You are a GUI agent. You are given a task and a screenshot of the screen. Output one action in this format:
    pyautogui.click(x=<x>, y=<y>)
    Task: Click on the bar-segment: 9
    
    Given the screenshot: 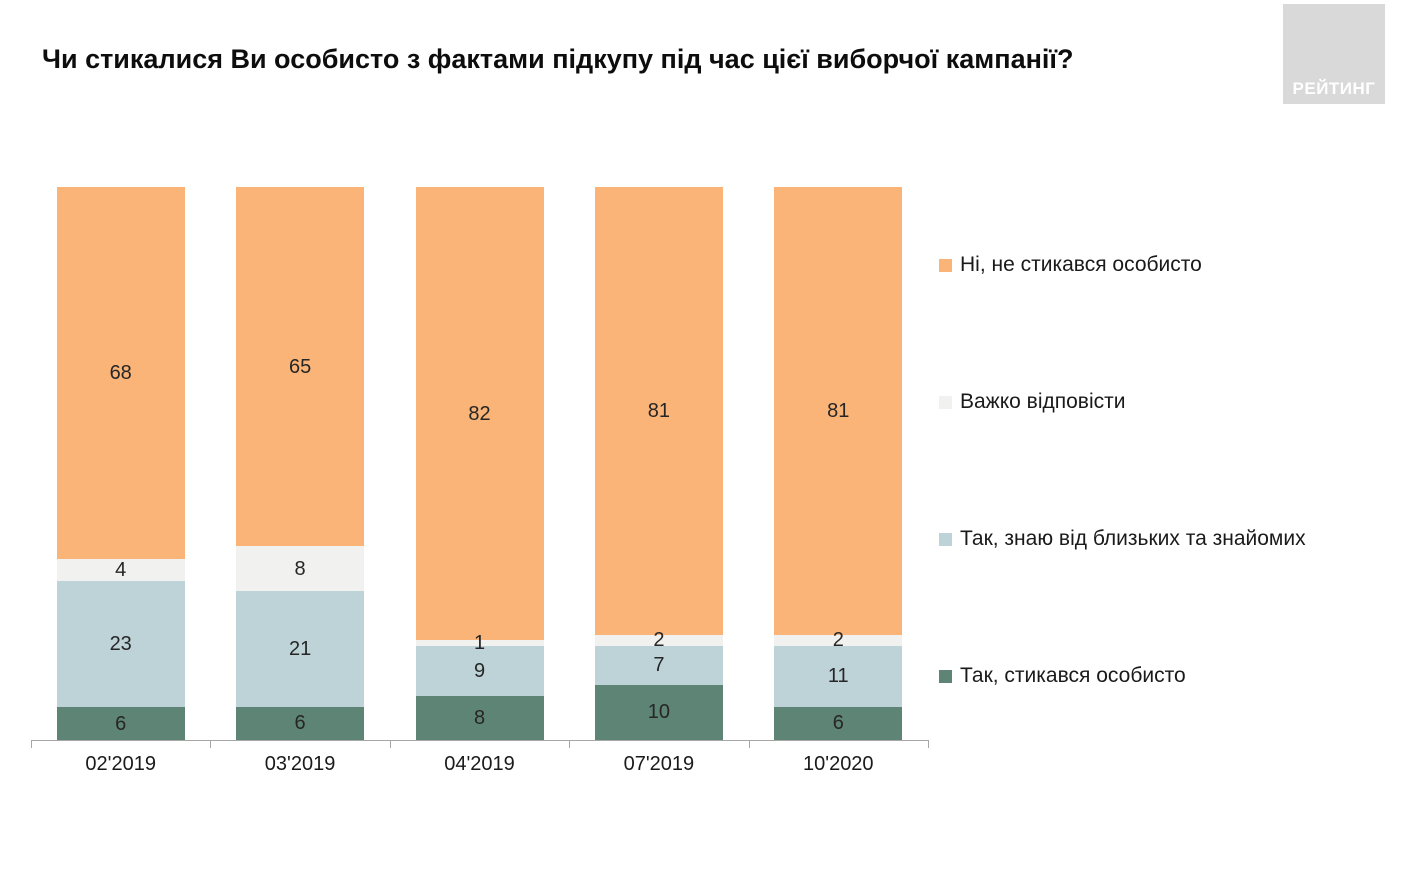 What is the action you would take?
    pyautogui.click(x=479, y=671)
    